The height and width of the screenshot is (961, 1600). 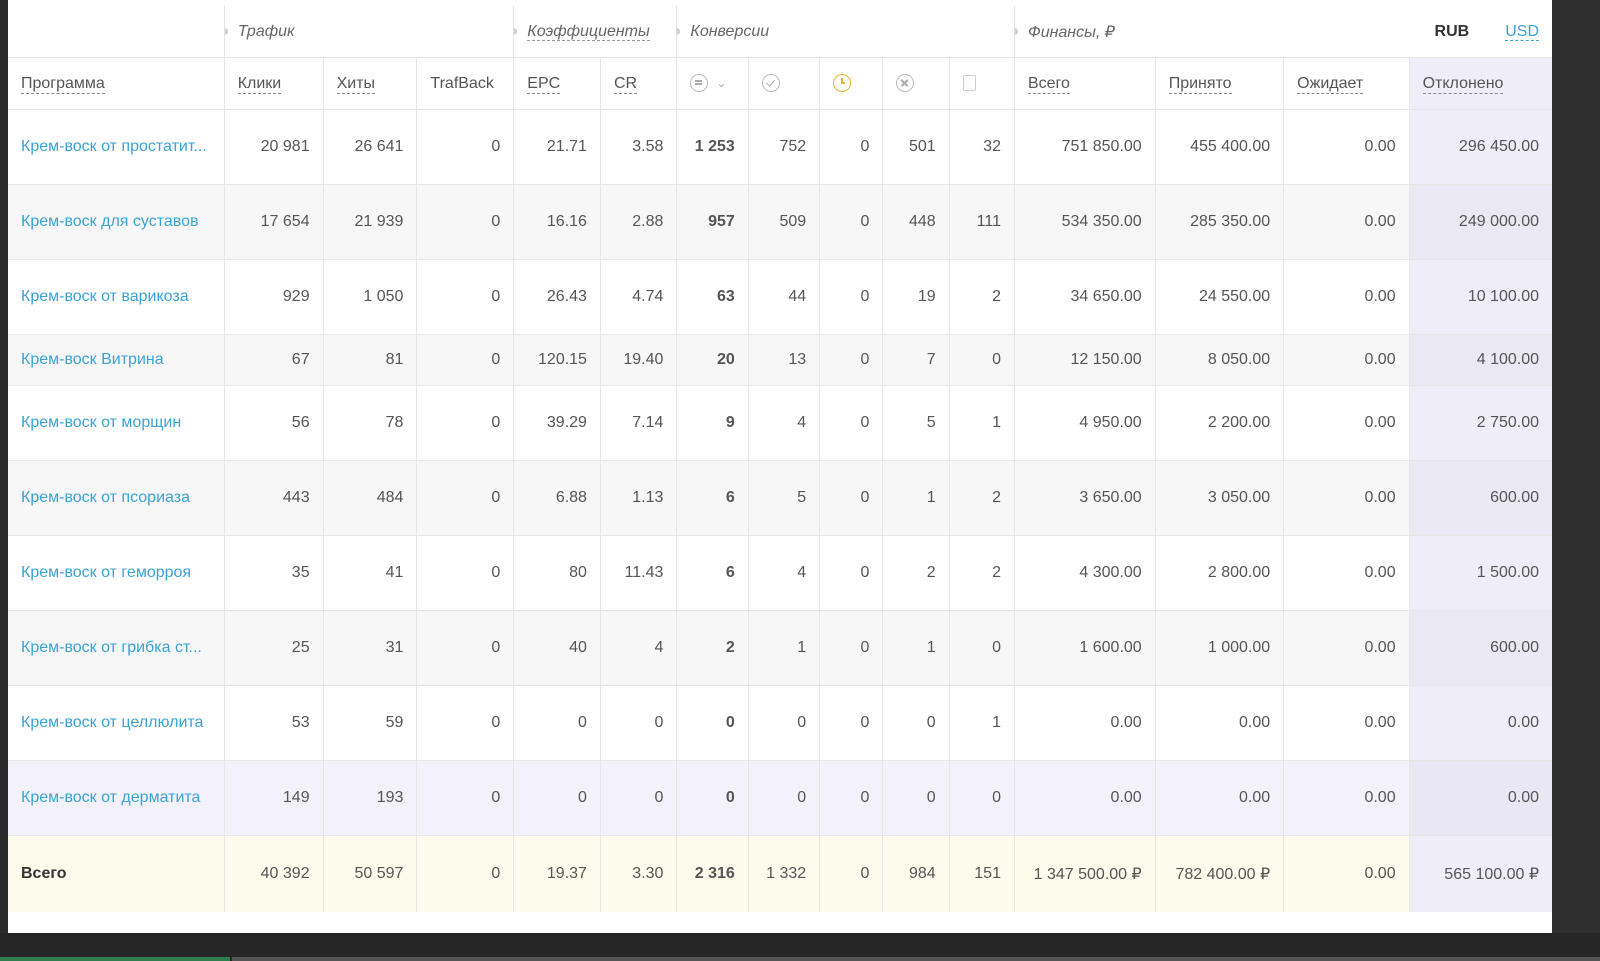 What do you see at coordinates (916, 873) in the screenshot?
I see `total-conv-rejected: 984` at bounding box center [916, 873].